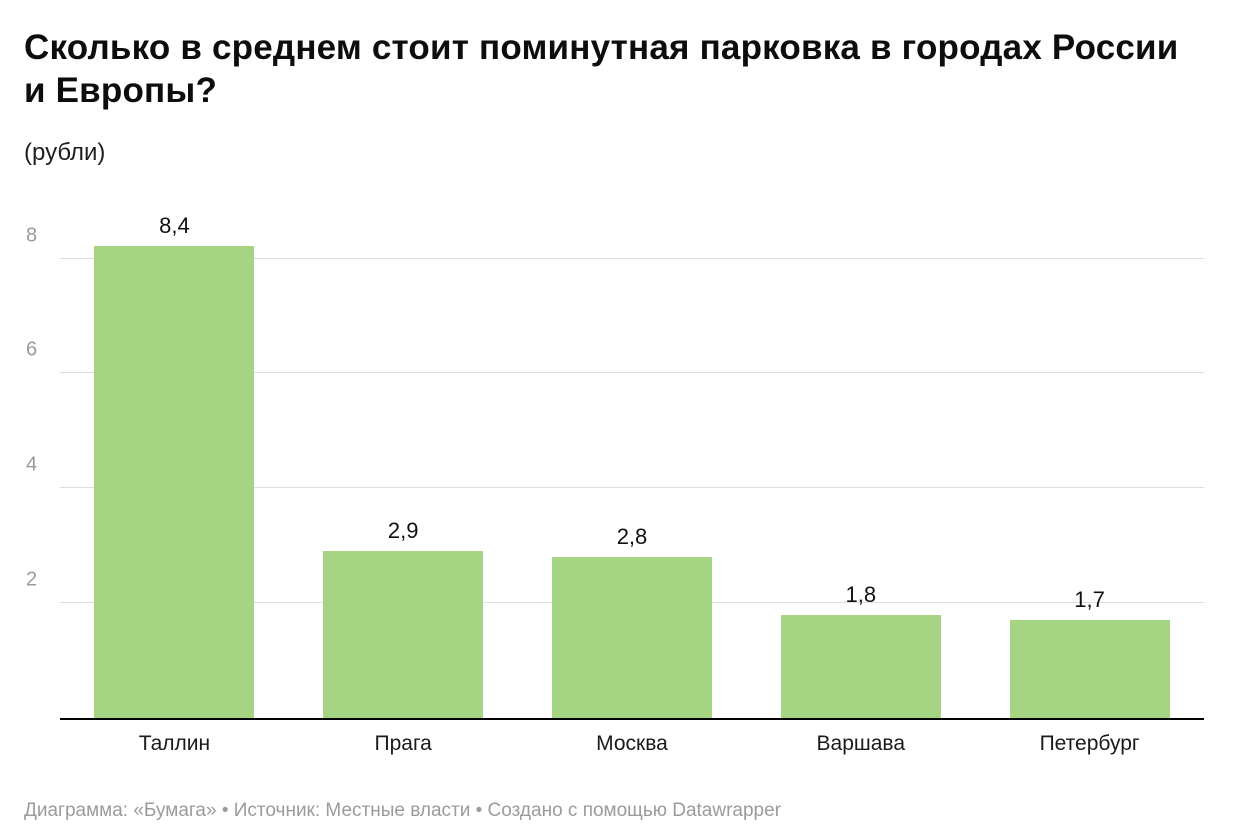 The height and width of the screenshot is (840, 1240). I want to click on y-tick-label: 2, so click(32, 579).